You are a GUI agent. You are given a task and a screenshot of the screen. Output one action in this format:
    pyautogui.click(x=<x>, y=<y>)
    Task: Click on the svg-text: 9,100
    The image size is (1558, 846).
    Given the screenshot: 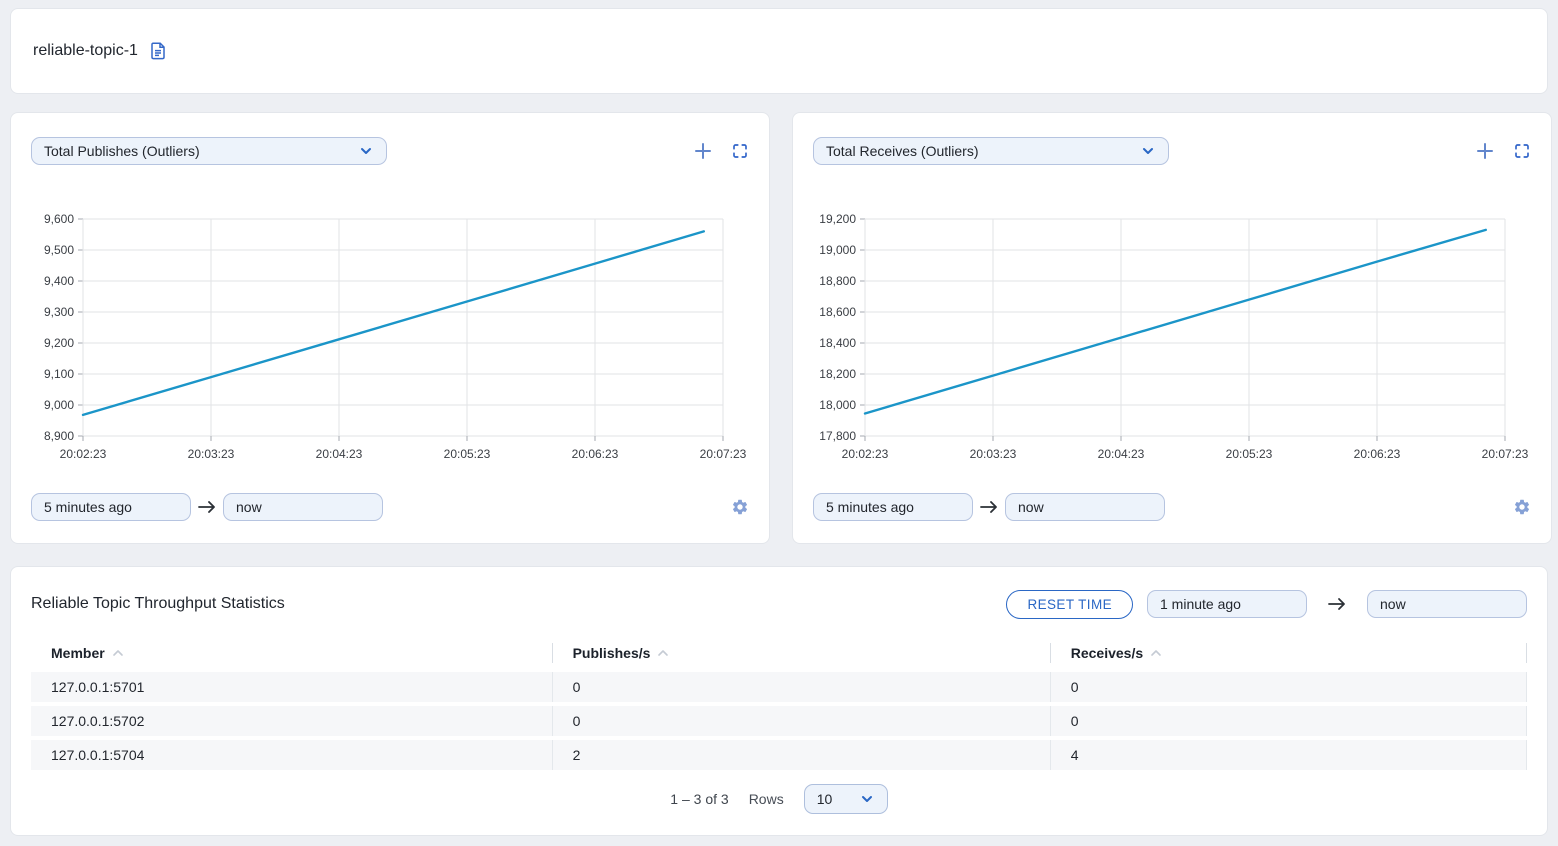 What is the action you would take?
    pyautogui.click(x=59, y=374)
    